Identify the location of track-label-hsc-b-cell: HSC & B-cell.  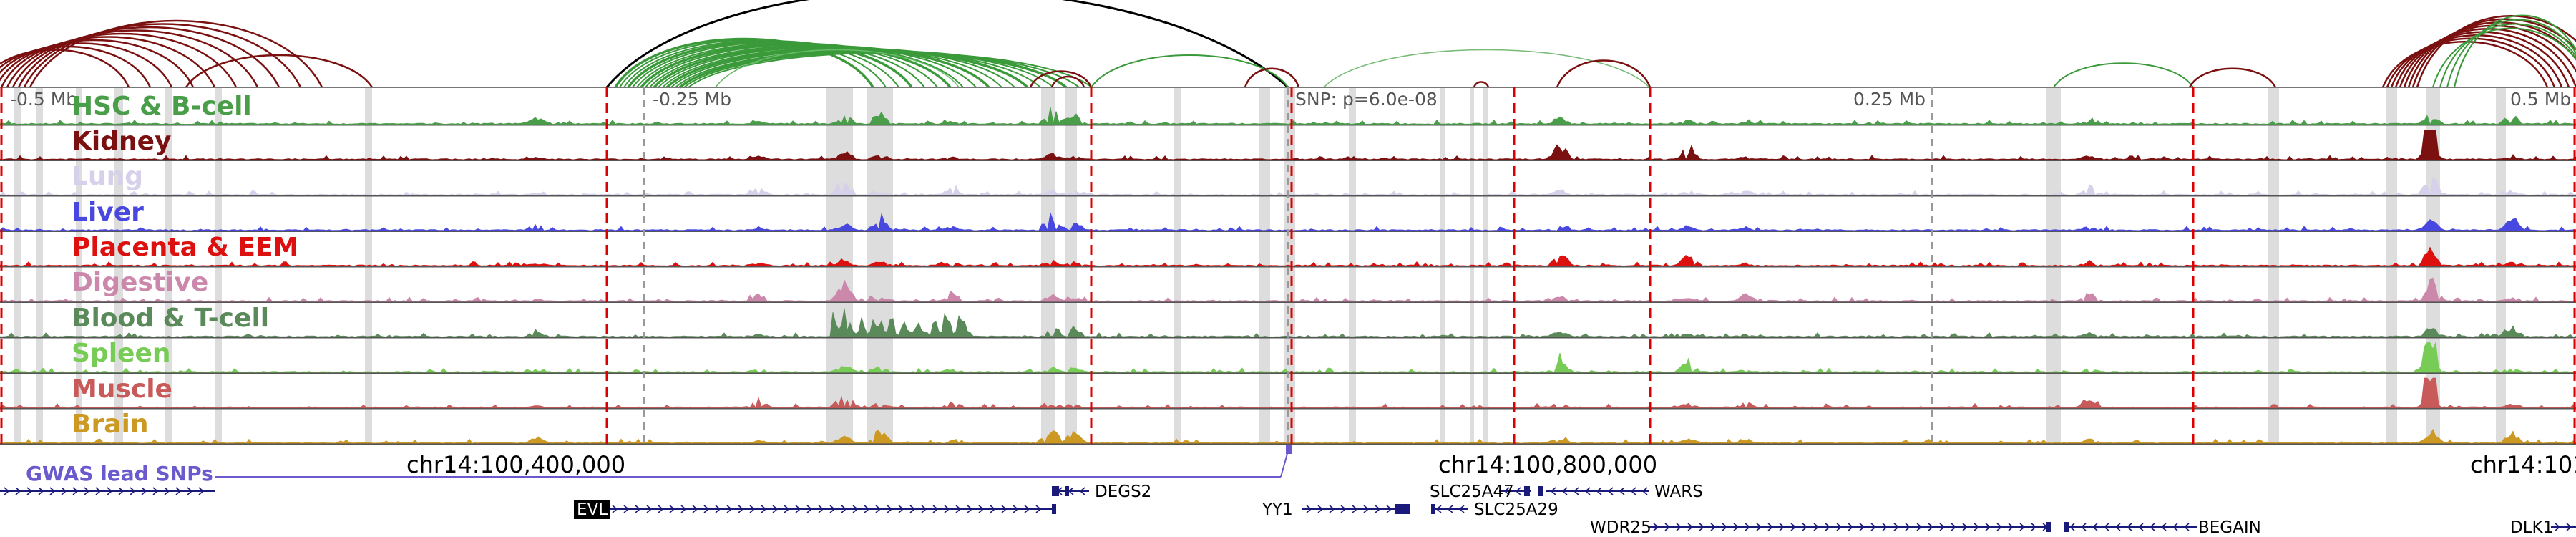
(162, 106).